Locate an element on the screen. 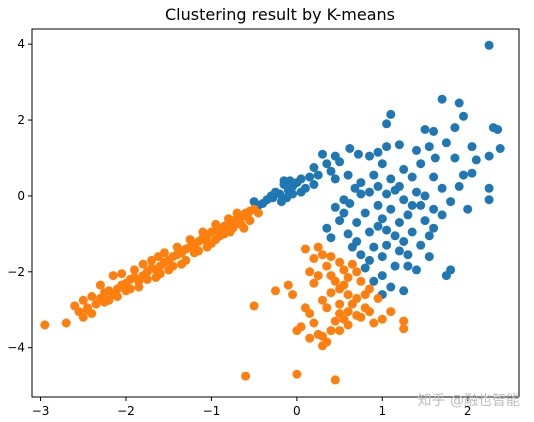 This screenshot has height=422, width=534. x-tick-label: −2 is located at coordinates (126, 411).